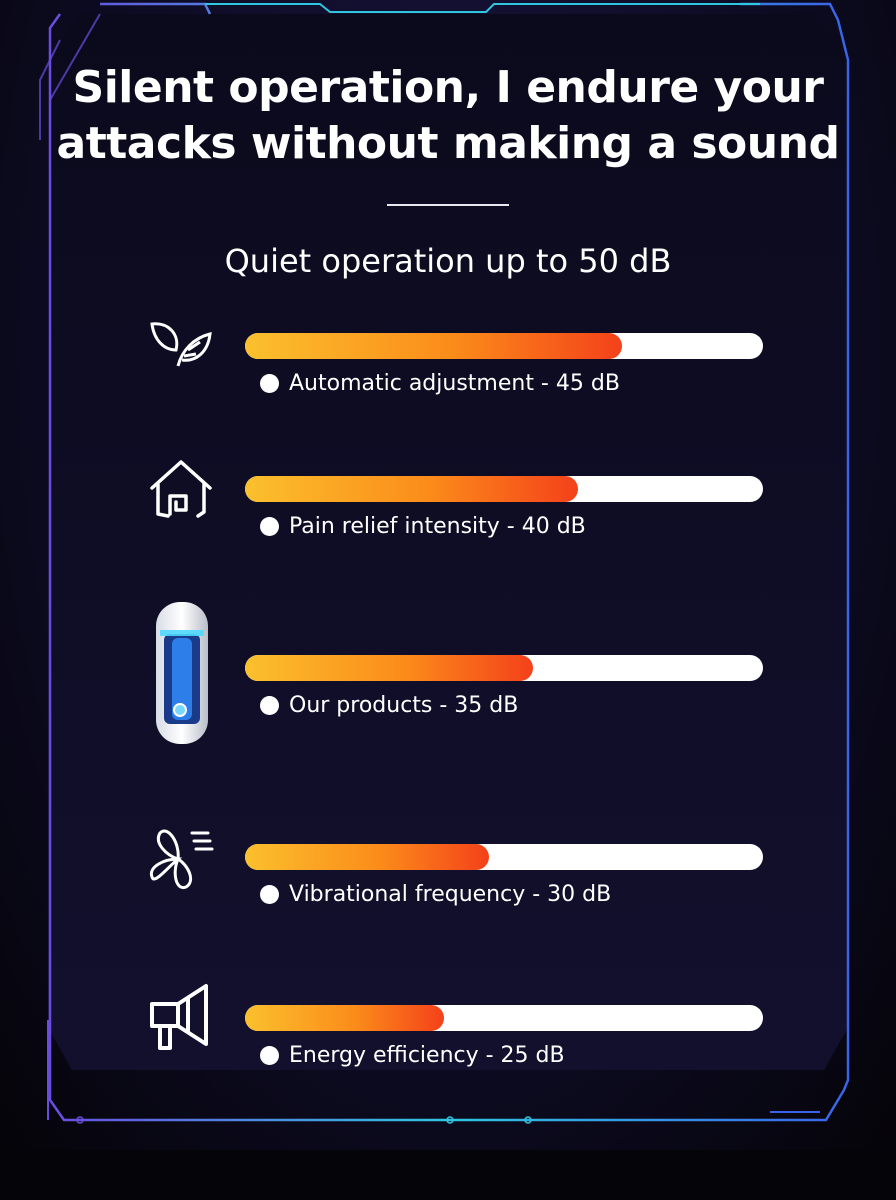 Image resolution: width=896 pixels, height=1200 pixels. I want to click on bar-energy-efficiency, so click(345, 1018).